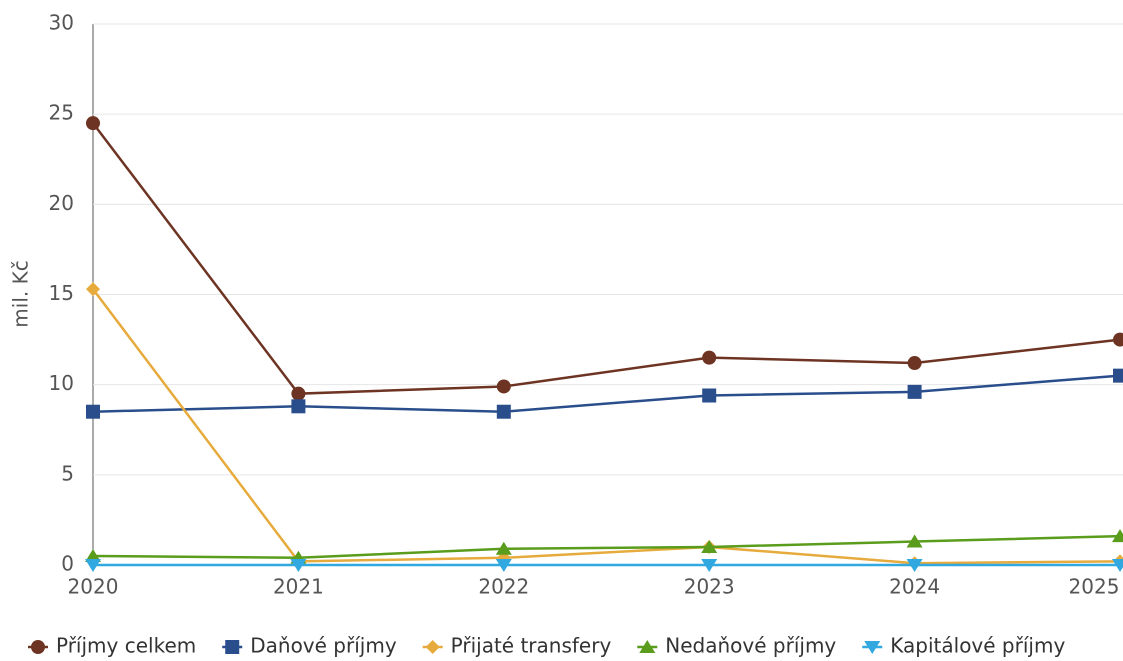 The image size is (1123, 661). Describe the element at coordinates (93, 587) in the screenshot. I see `x-tick-label: 2020` at that location.